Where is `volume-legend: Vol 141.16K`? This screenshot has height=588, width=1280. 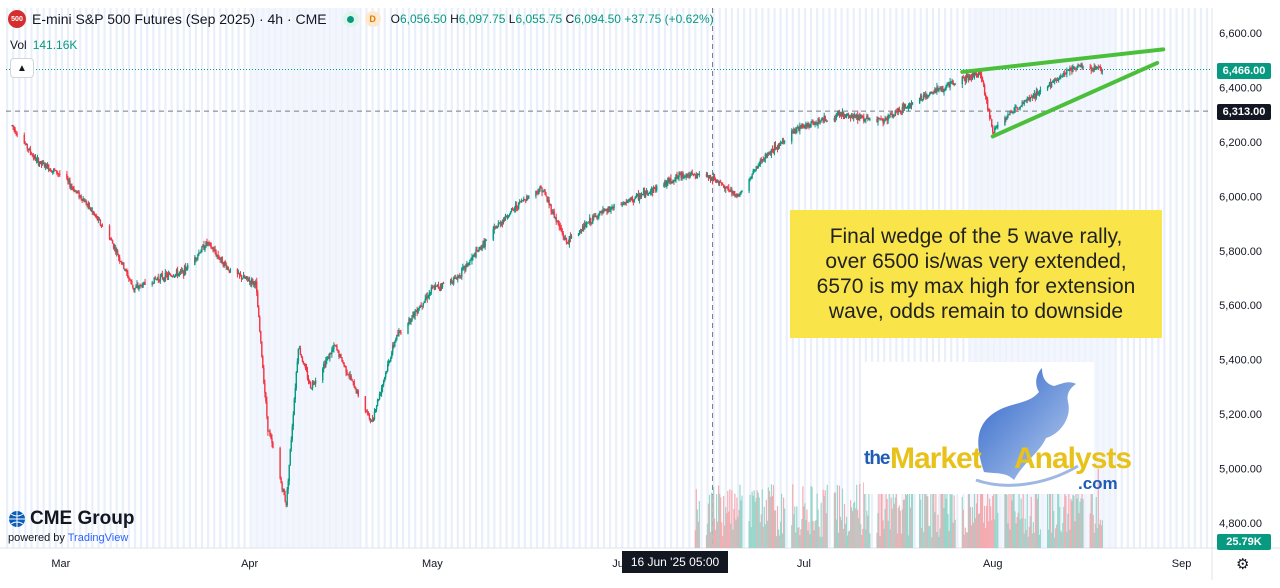
volume-legend: Vol 141.16K is located at coordinates (43, 45).